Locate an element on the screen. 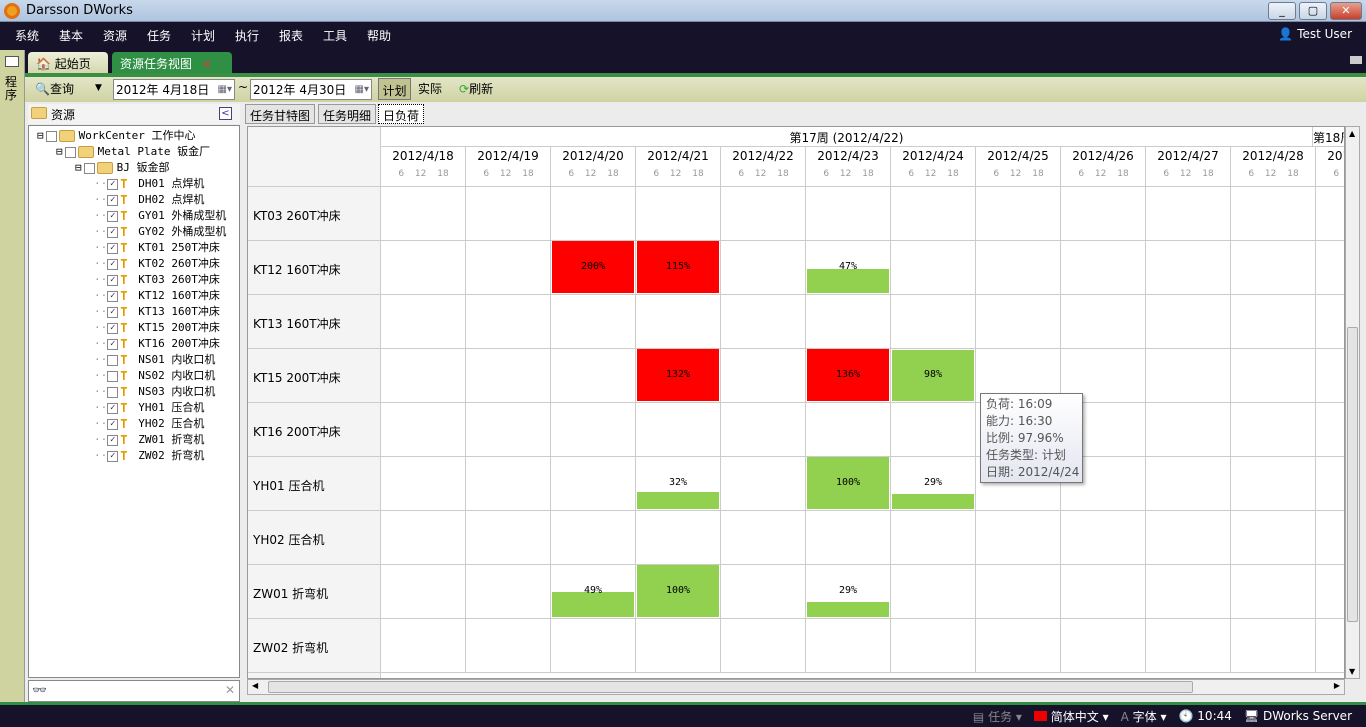 This screenshot has width=1366, height=727. query-button: 🔍查询 is located at coordinates (54, 88).